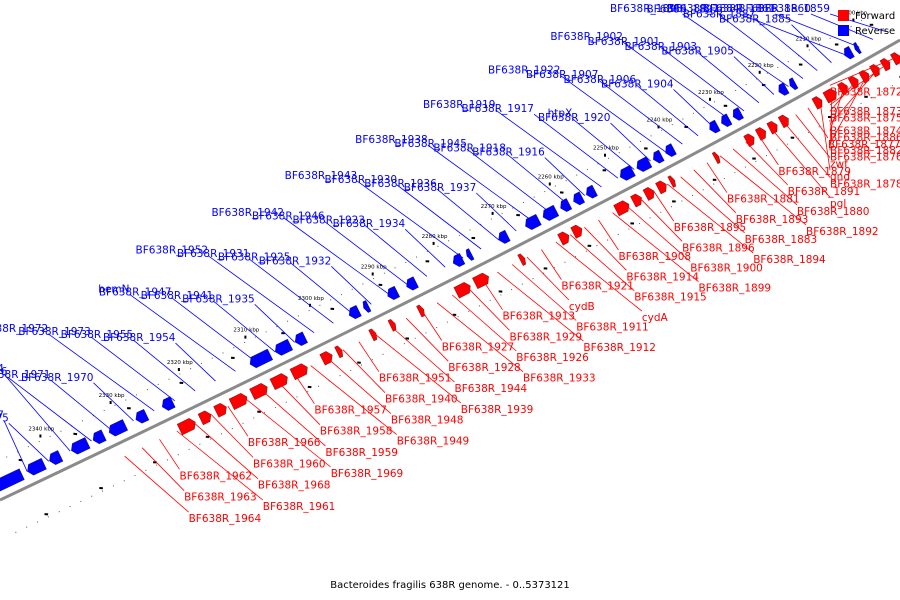  Describe the element at coordinates (220, 498) in the screenshot. I see `gene-label: BF638R_1963` at that location.